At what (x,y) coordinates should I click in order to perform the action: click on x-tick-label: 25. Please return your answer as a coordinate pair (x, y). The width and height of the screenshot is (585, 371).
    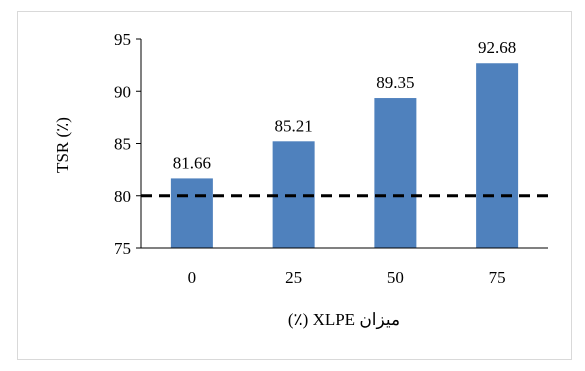
    Looking at the image, I should click on (293, 277).